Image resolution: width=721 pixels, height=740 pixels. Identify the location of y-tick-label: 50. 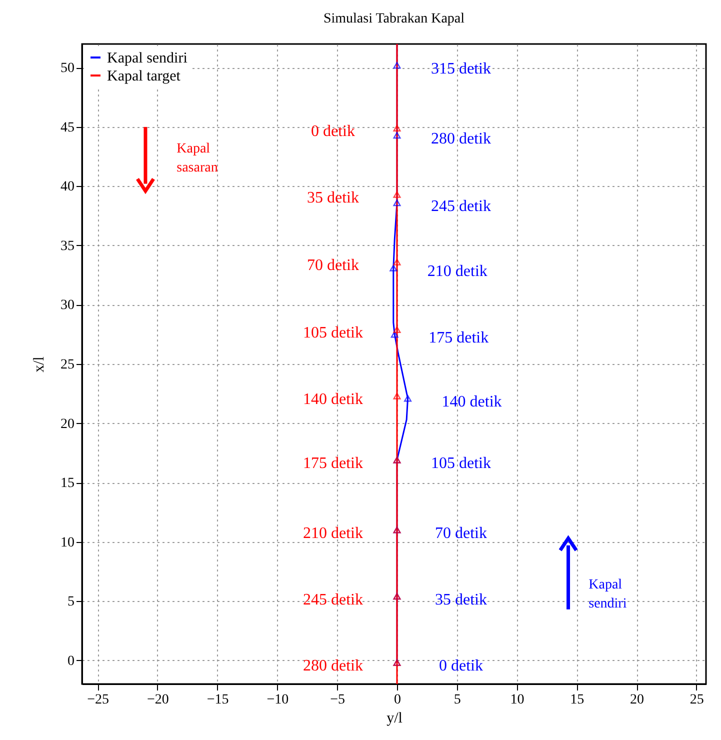
(67, 68).